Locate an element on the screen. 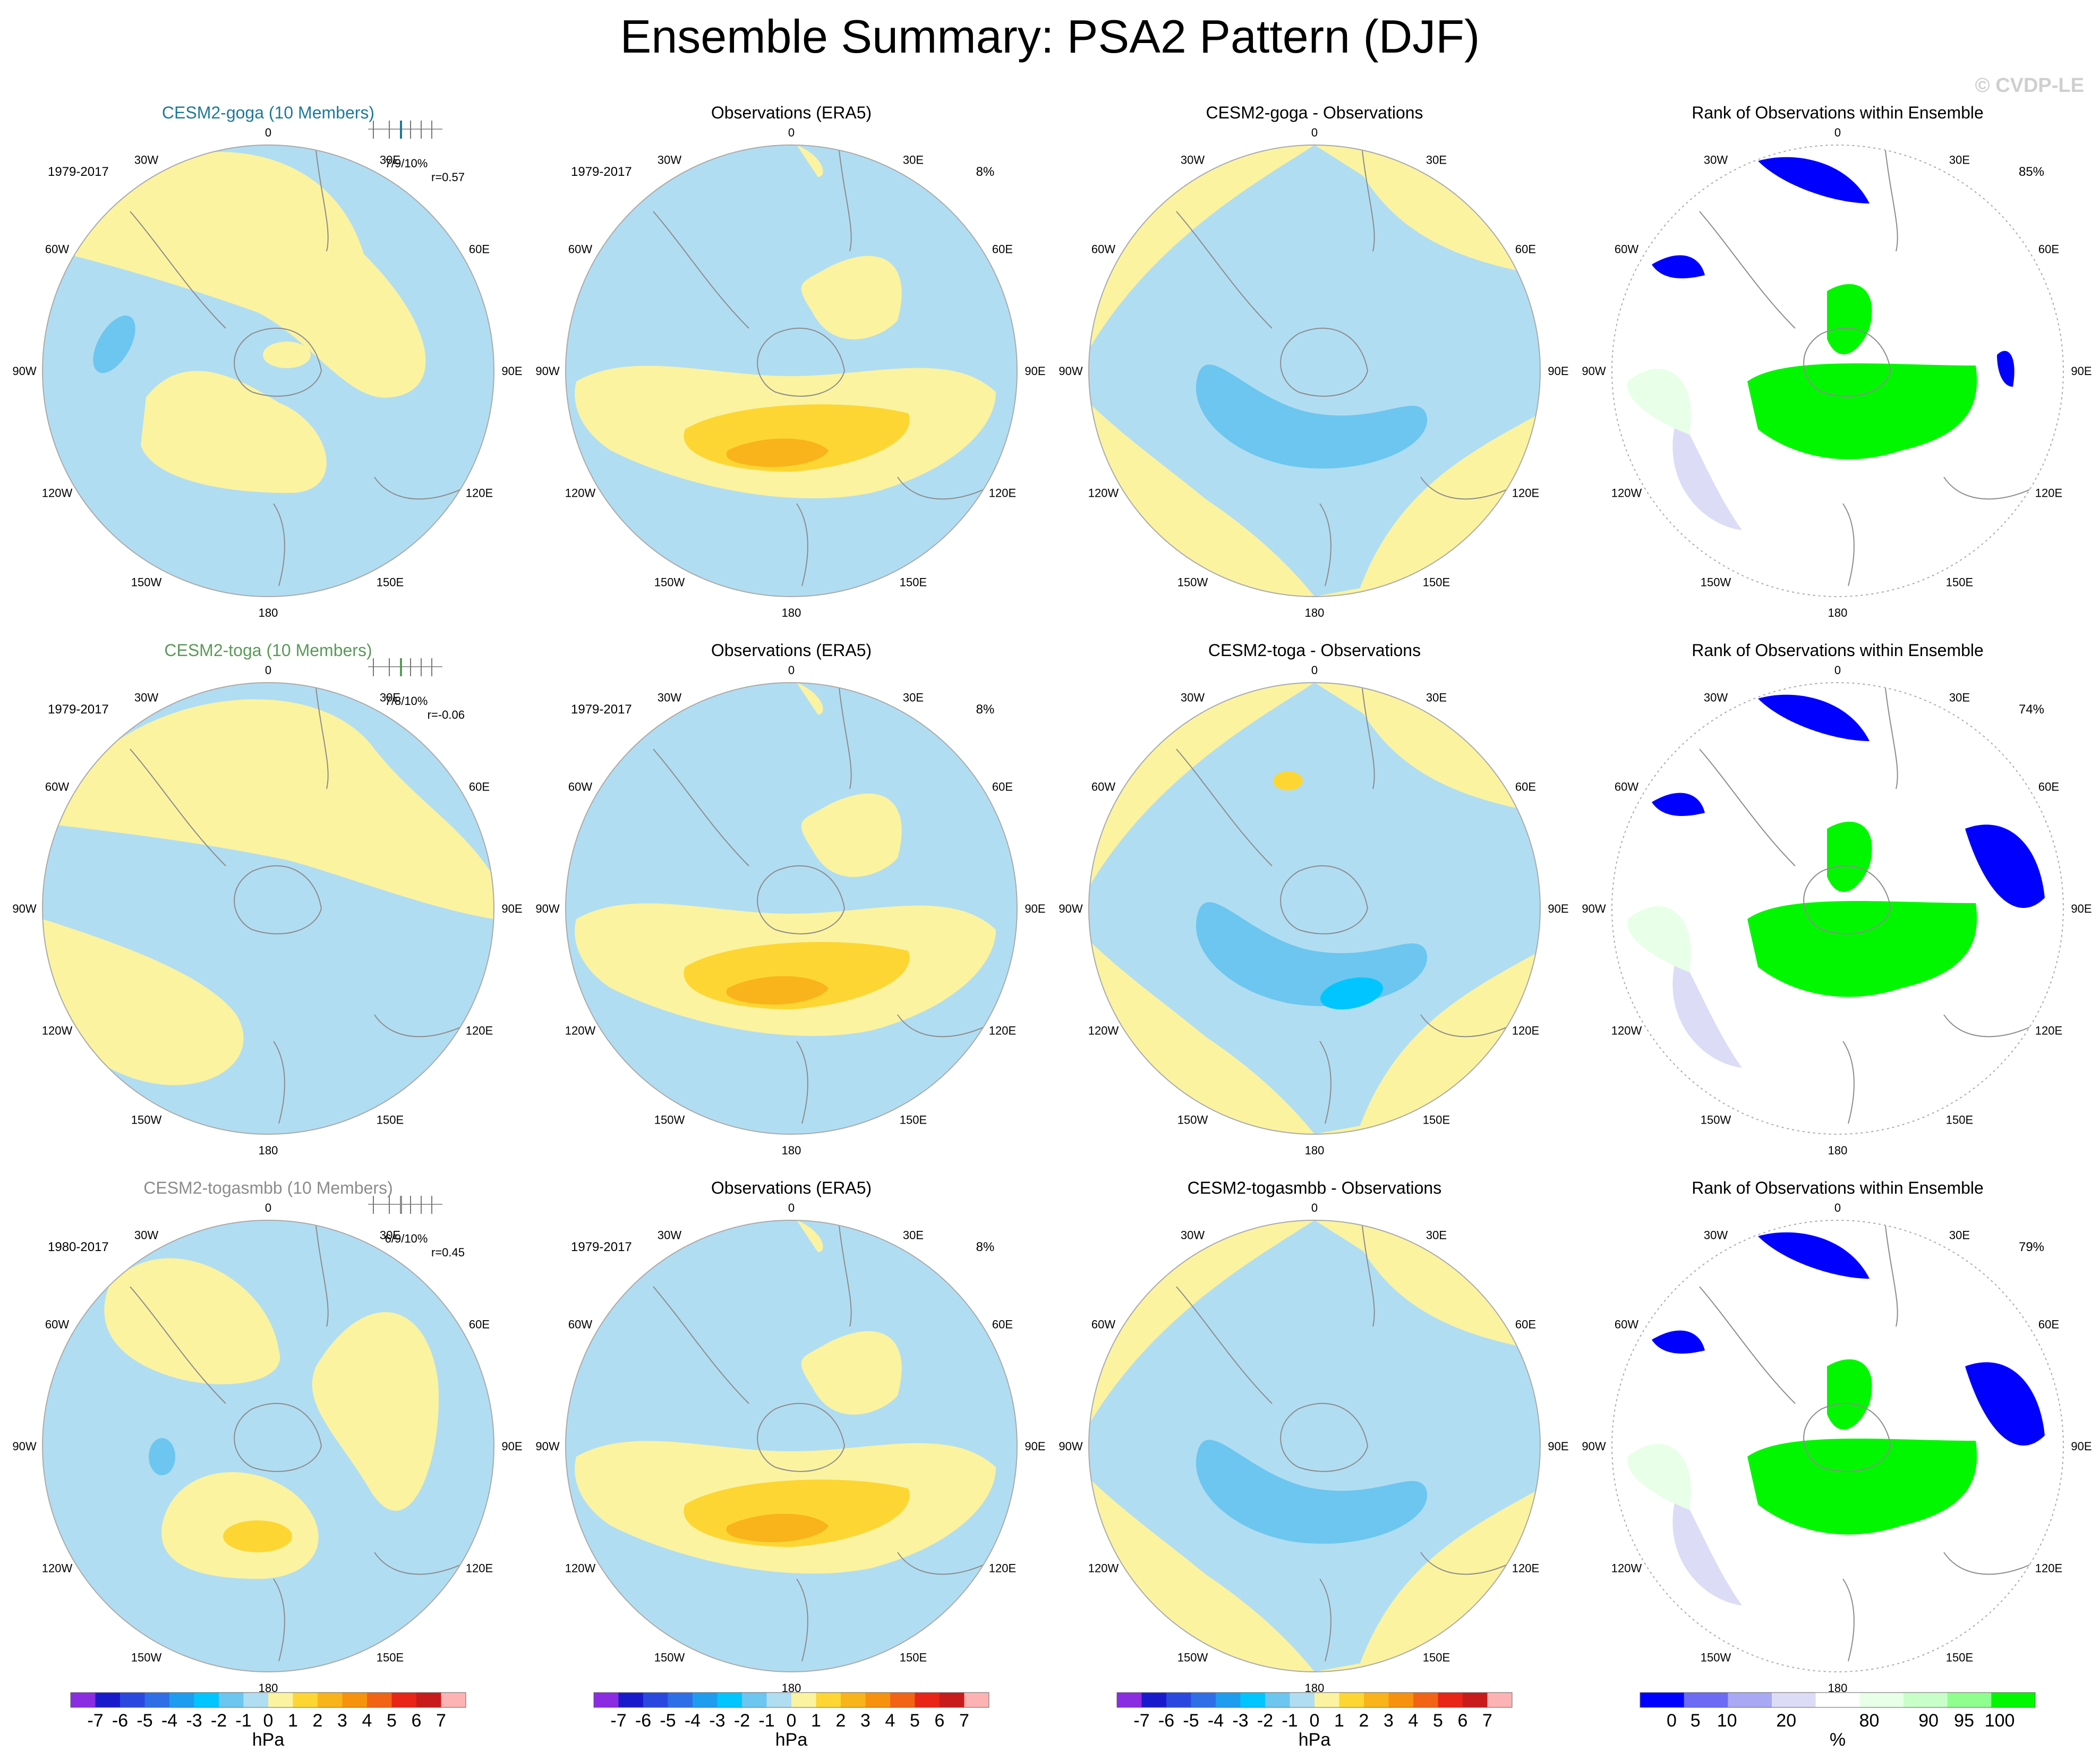 The width and height of the screenshot is (2100, 1760). pattern-pct-label: 8% is located at coordinates (985, 709).